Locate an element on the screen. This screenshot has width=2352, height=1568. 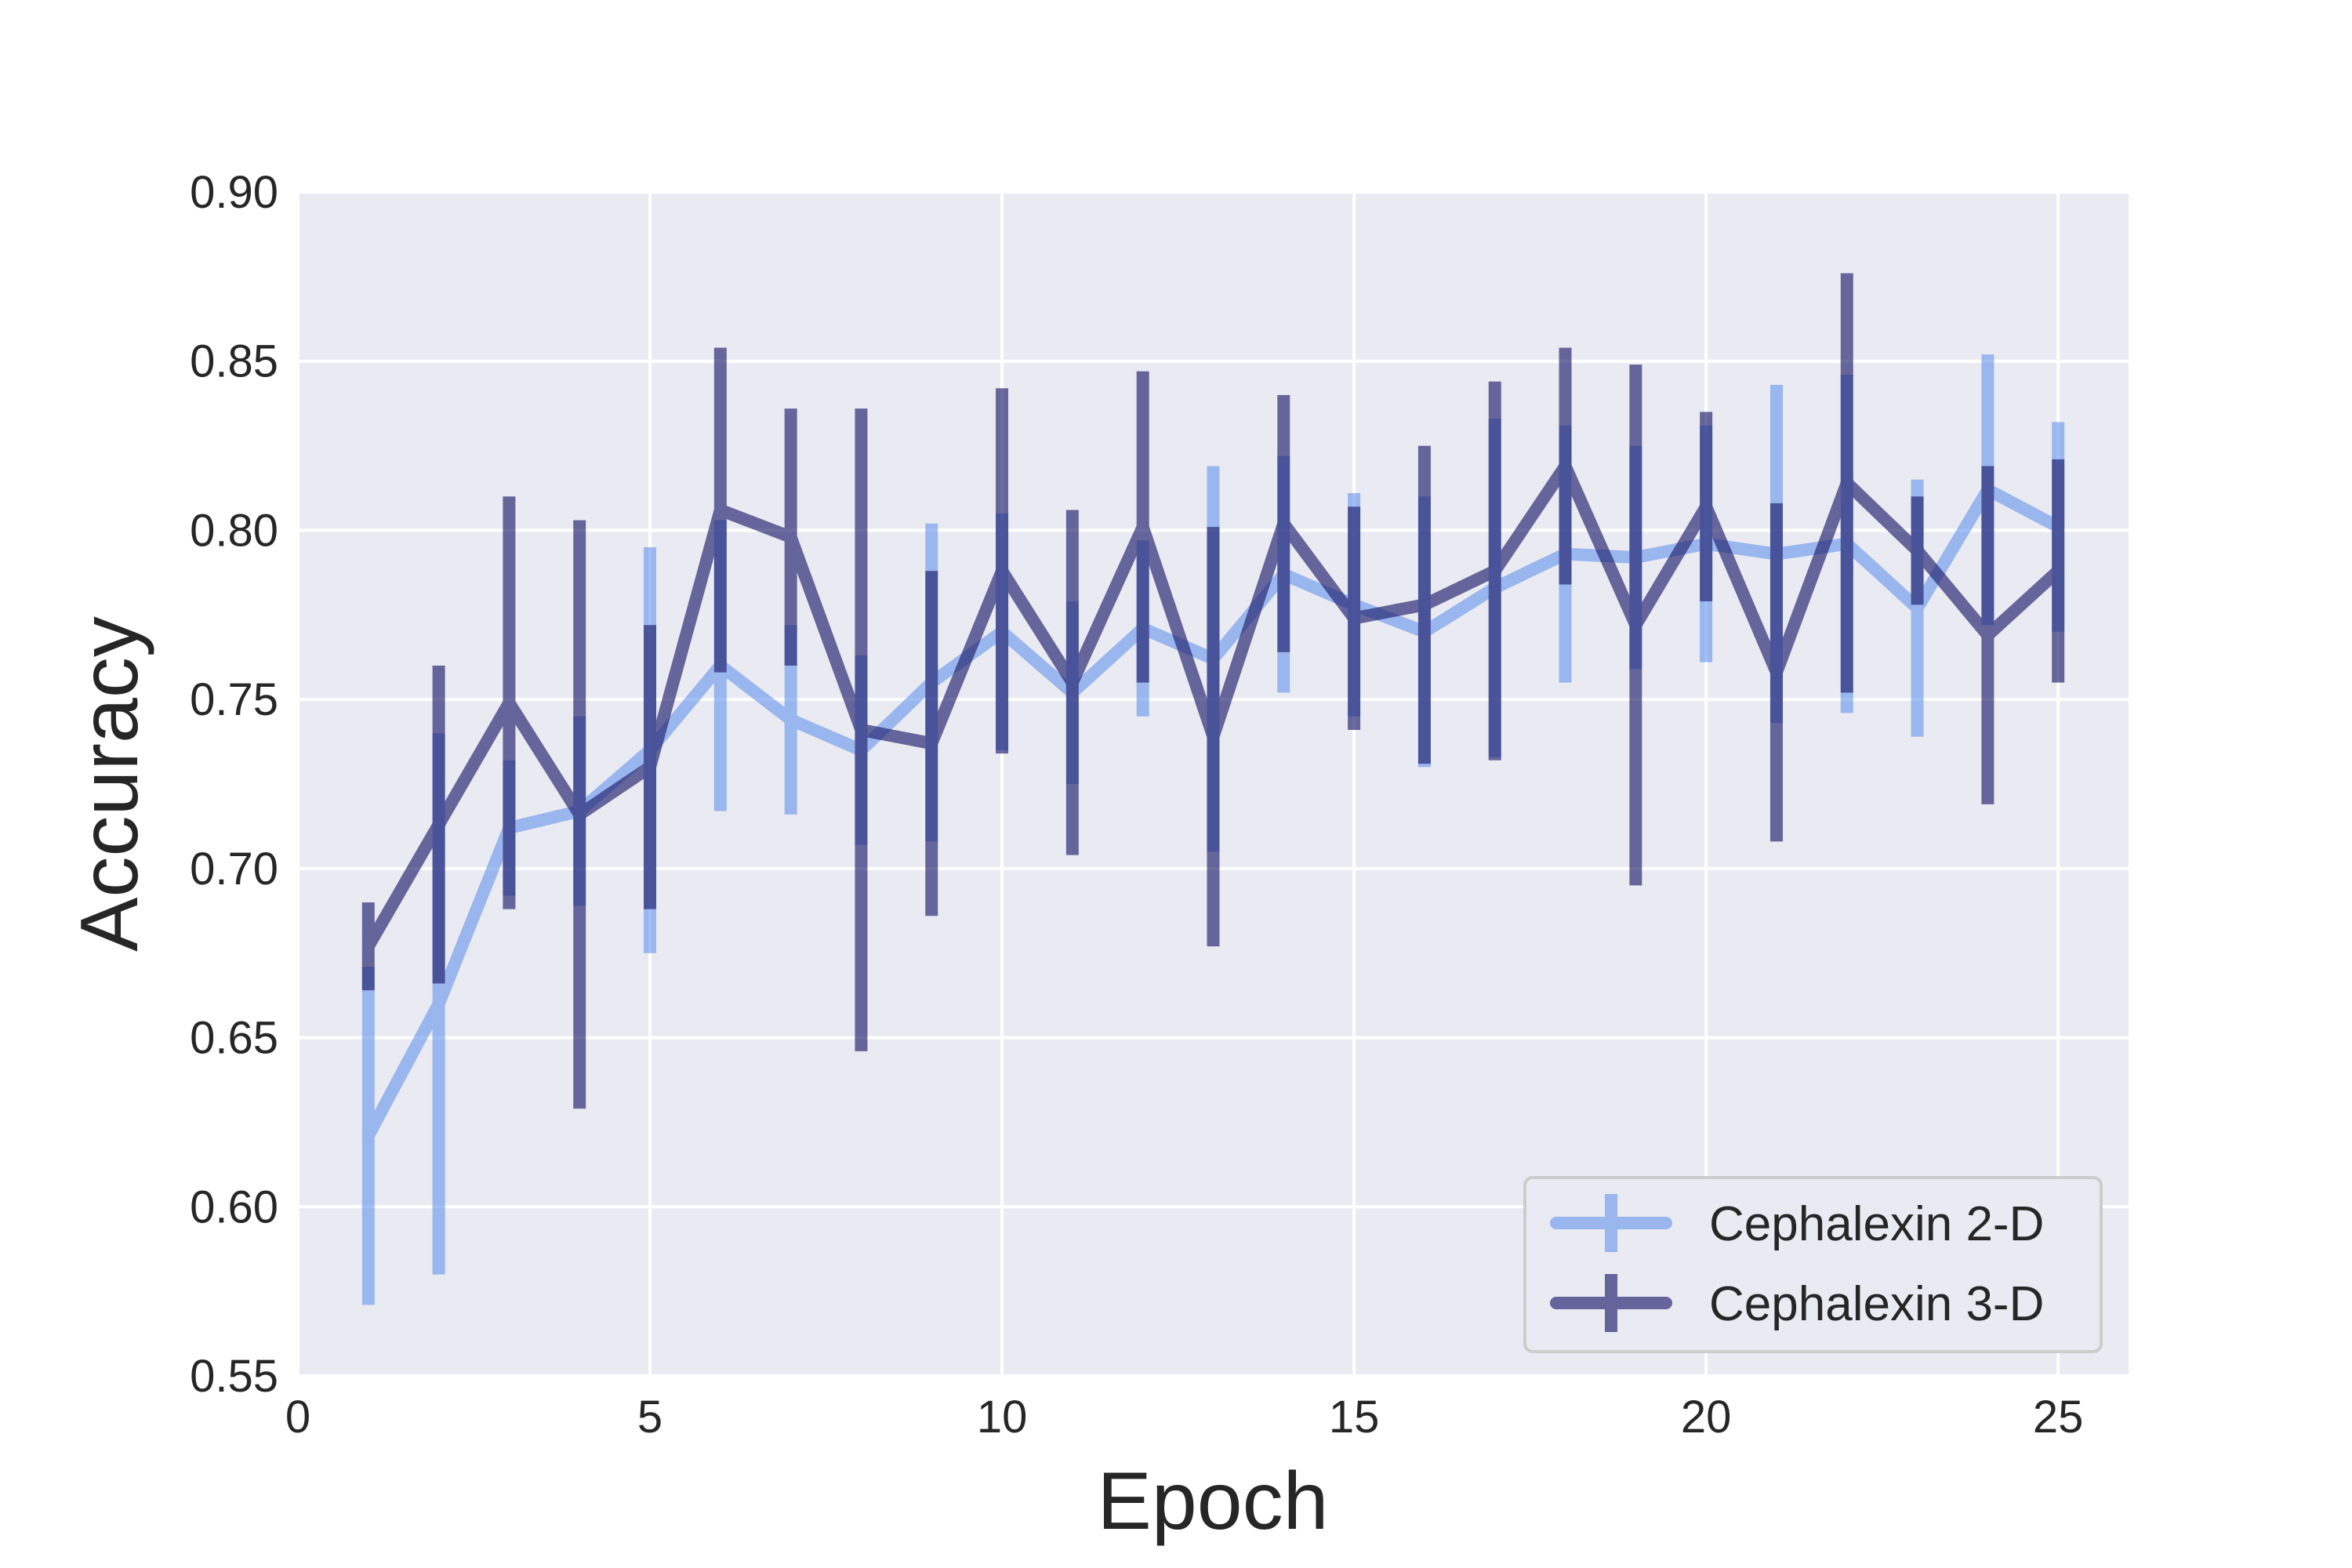
x-tick-label: 25 is located at coordinates (2058, 1417).